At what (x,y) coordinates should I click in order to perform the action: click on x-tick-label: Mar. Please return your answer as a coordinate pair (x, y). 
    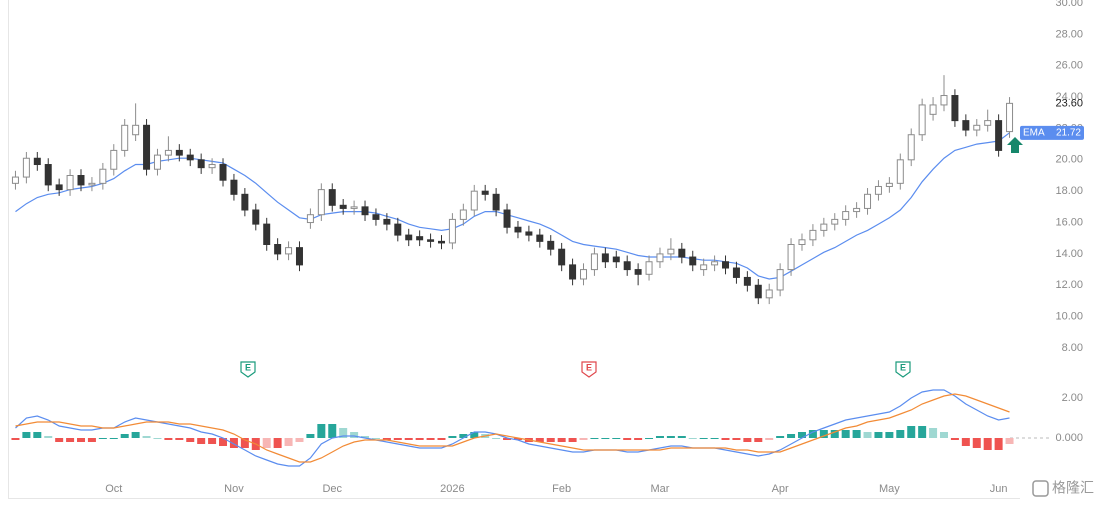
    Looking at the image, I should click on (659, 489).